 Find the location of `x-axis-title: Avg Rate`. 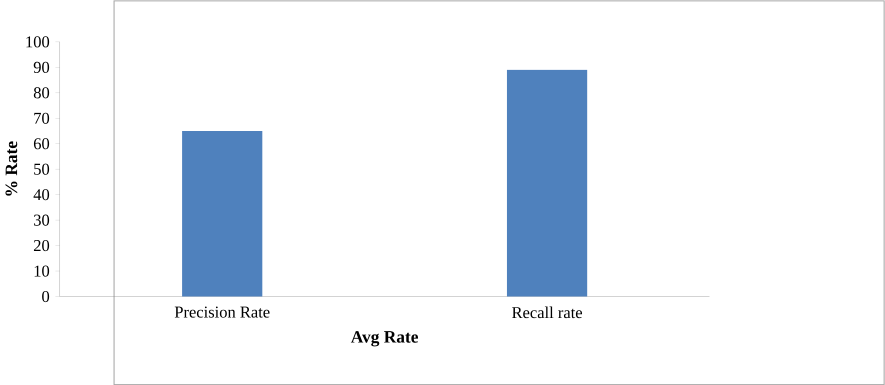

x-axis-title: Avg Rate is located at coordinates (384, 338).